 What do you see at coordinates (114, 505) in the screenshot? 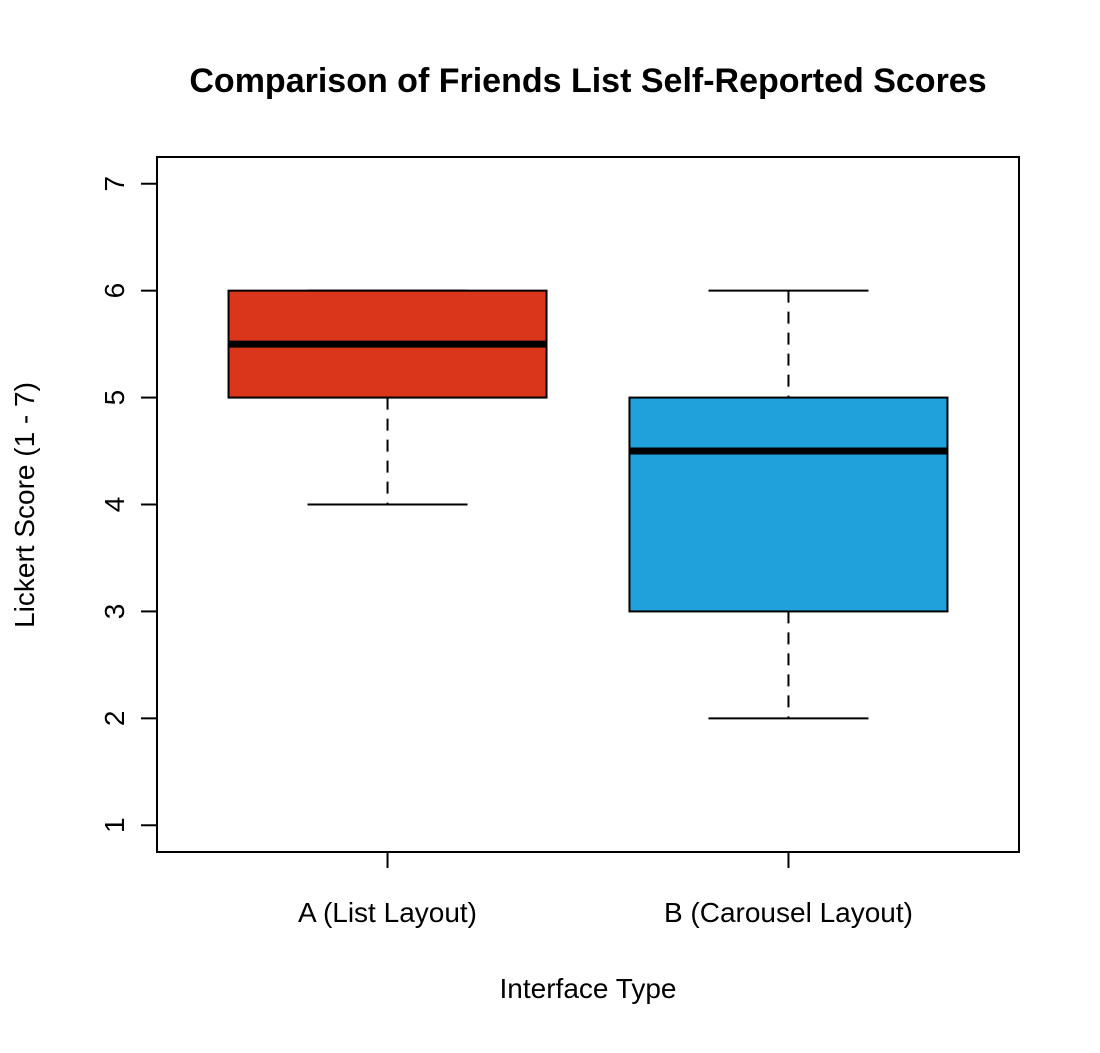
I see `y-tick-label: 4` at bounding box center [114, 505].